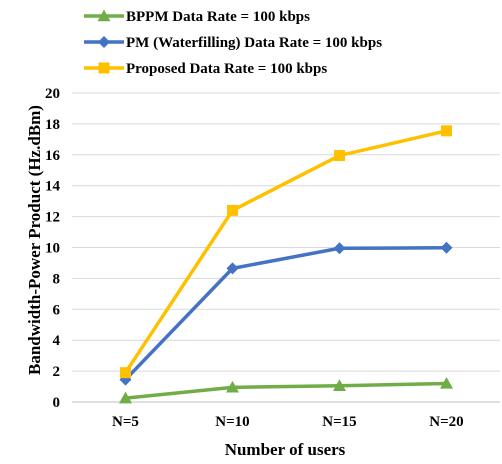 Image resolution: width=502 pixels, height=464 pixels. I want to click on y-tick-label: 12, so click(52, 218).